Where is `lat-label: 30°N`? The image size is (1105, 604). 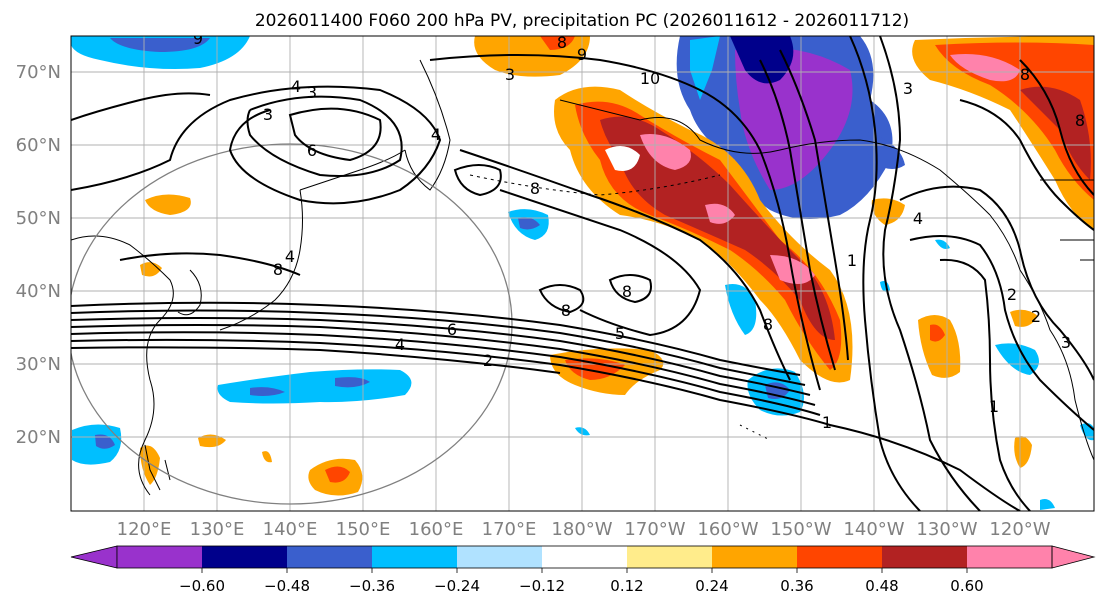
lat-label: 30°N is located at coordinates (38, 364).